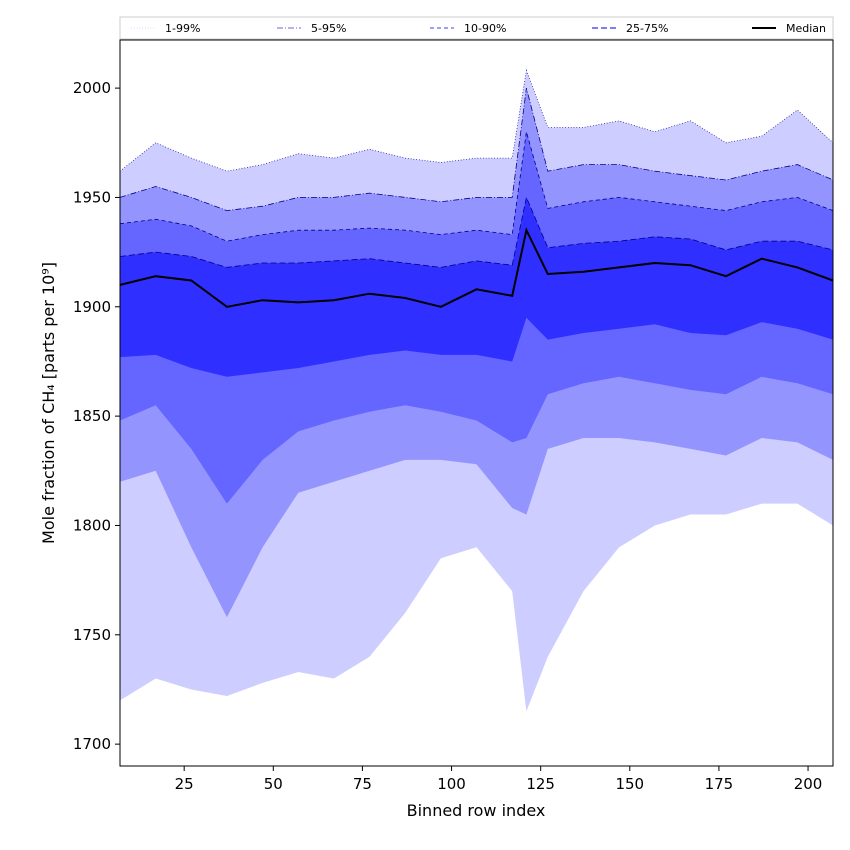 The image size is (850, 850). I want to click on band-5-95-upper-line, so click(476, 150).